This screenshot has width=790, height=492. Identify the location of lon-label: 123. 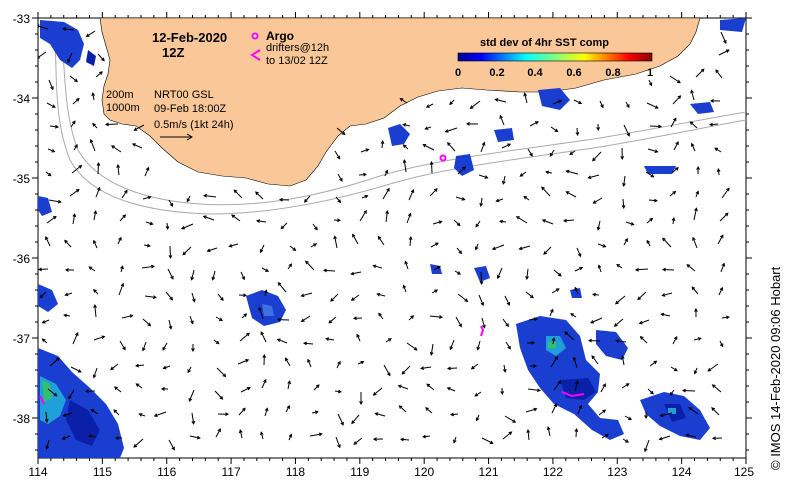
(617, 472).